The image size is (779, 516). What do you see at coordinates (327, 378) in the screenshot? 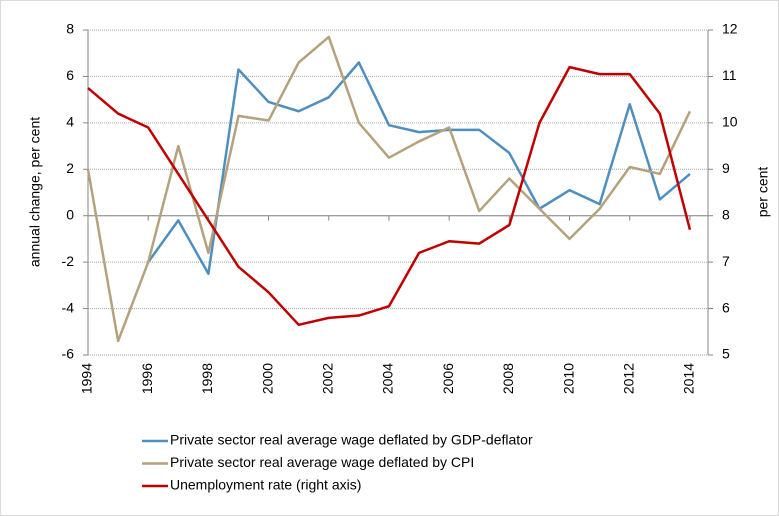
I see `x-tick-label: 2002` at bounding box center [327, 378].